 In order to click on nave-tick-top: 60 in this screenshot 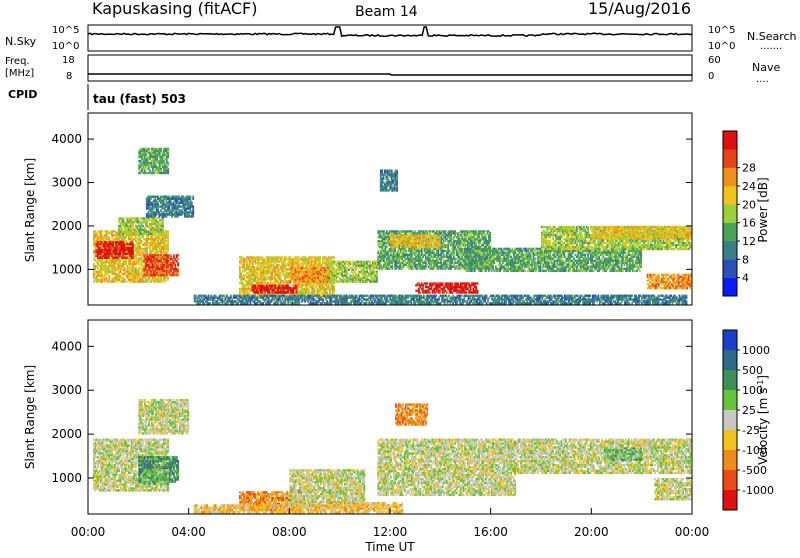, I will do `click(714, 60)`.